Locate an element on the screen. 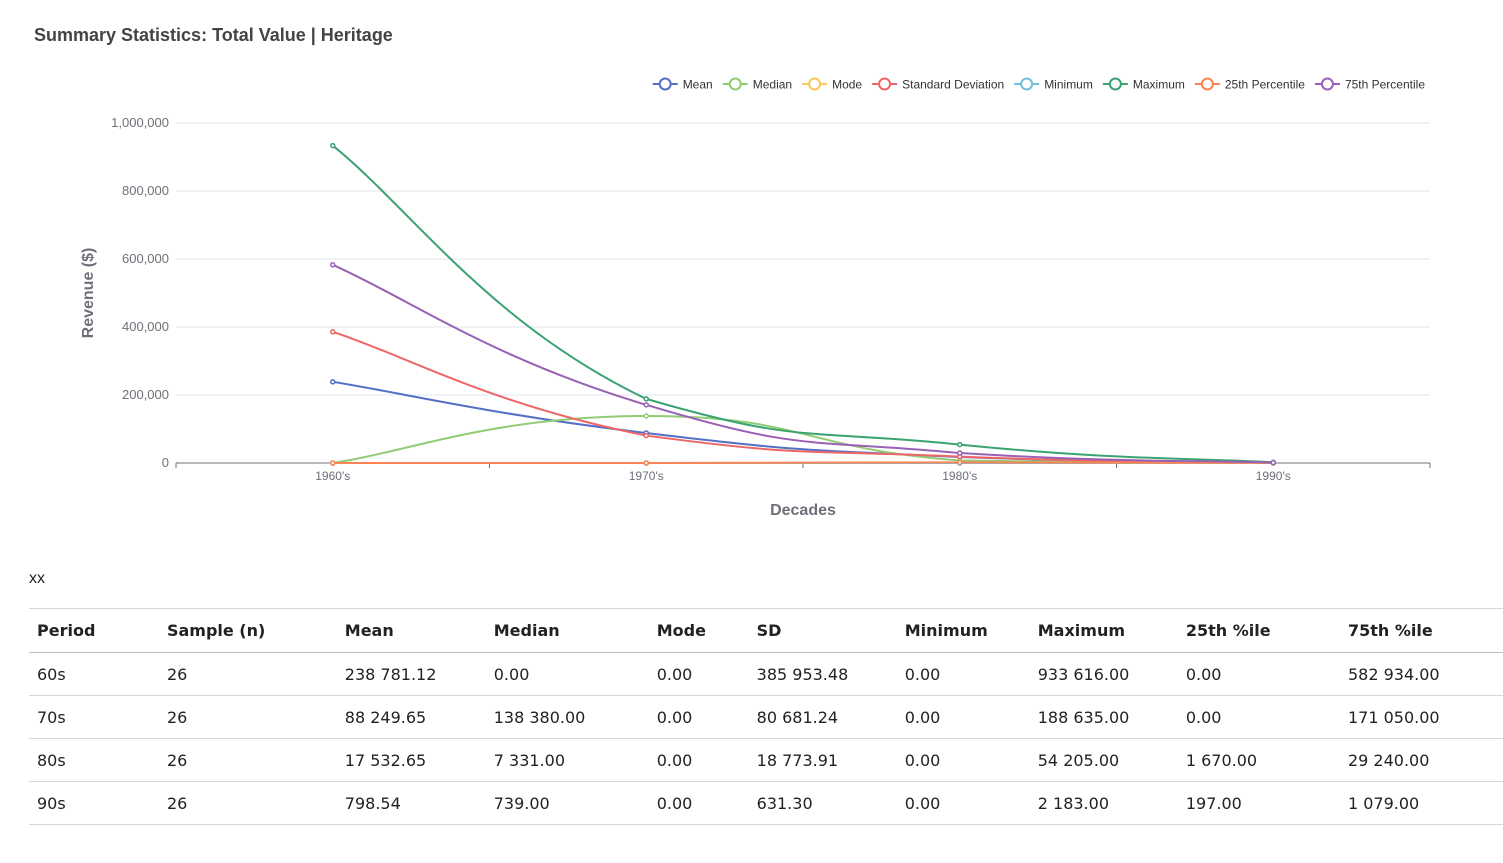 The height and width of the screenshot is (863, 1503). table-cell: 933 616.00 is located at coordinates (1103, 674).